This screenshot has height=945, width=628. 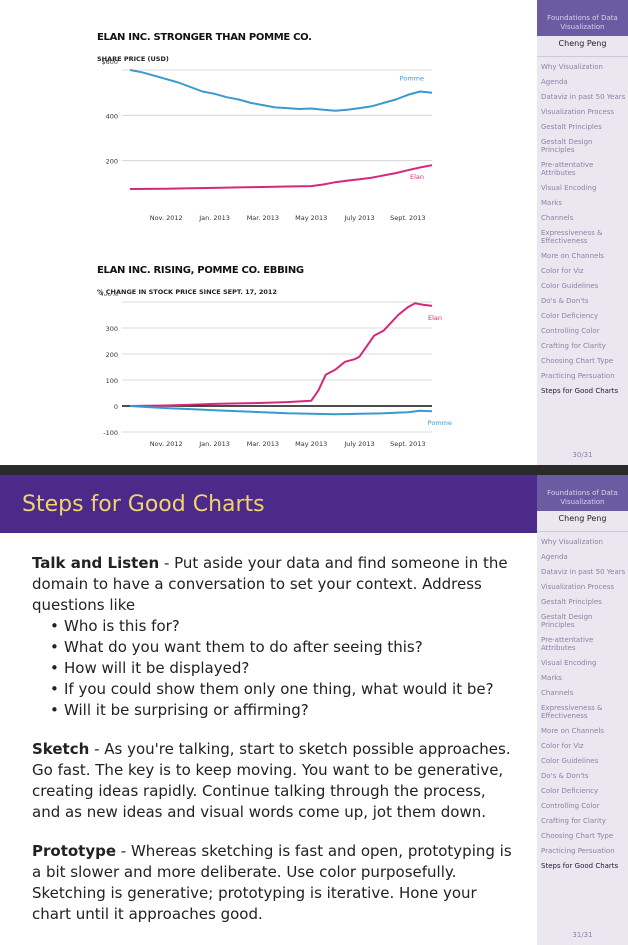 What do you see at coordinates (200, 270) in the screenshot?
I see `chart2-title: ELAN INC. RISING, POMME CO. EBBING` at bounding box center [200, 270].